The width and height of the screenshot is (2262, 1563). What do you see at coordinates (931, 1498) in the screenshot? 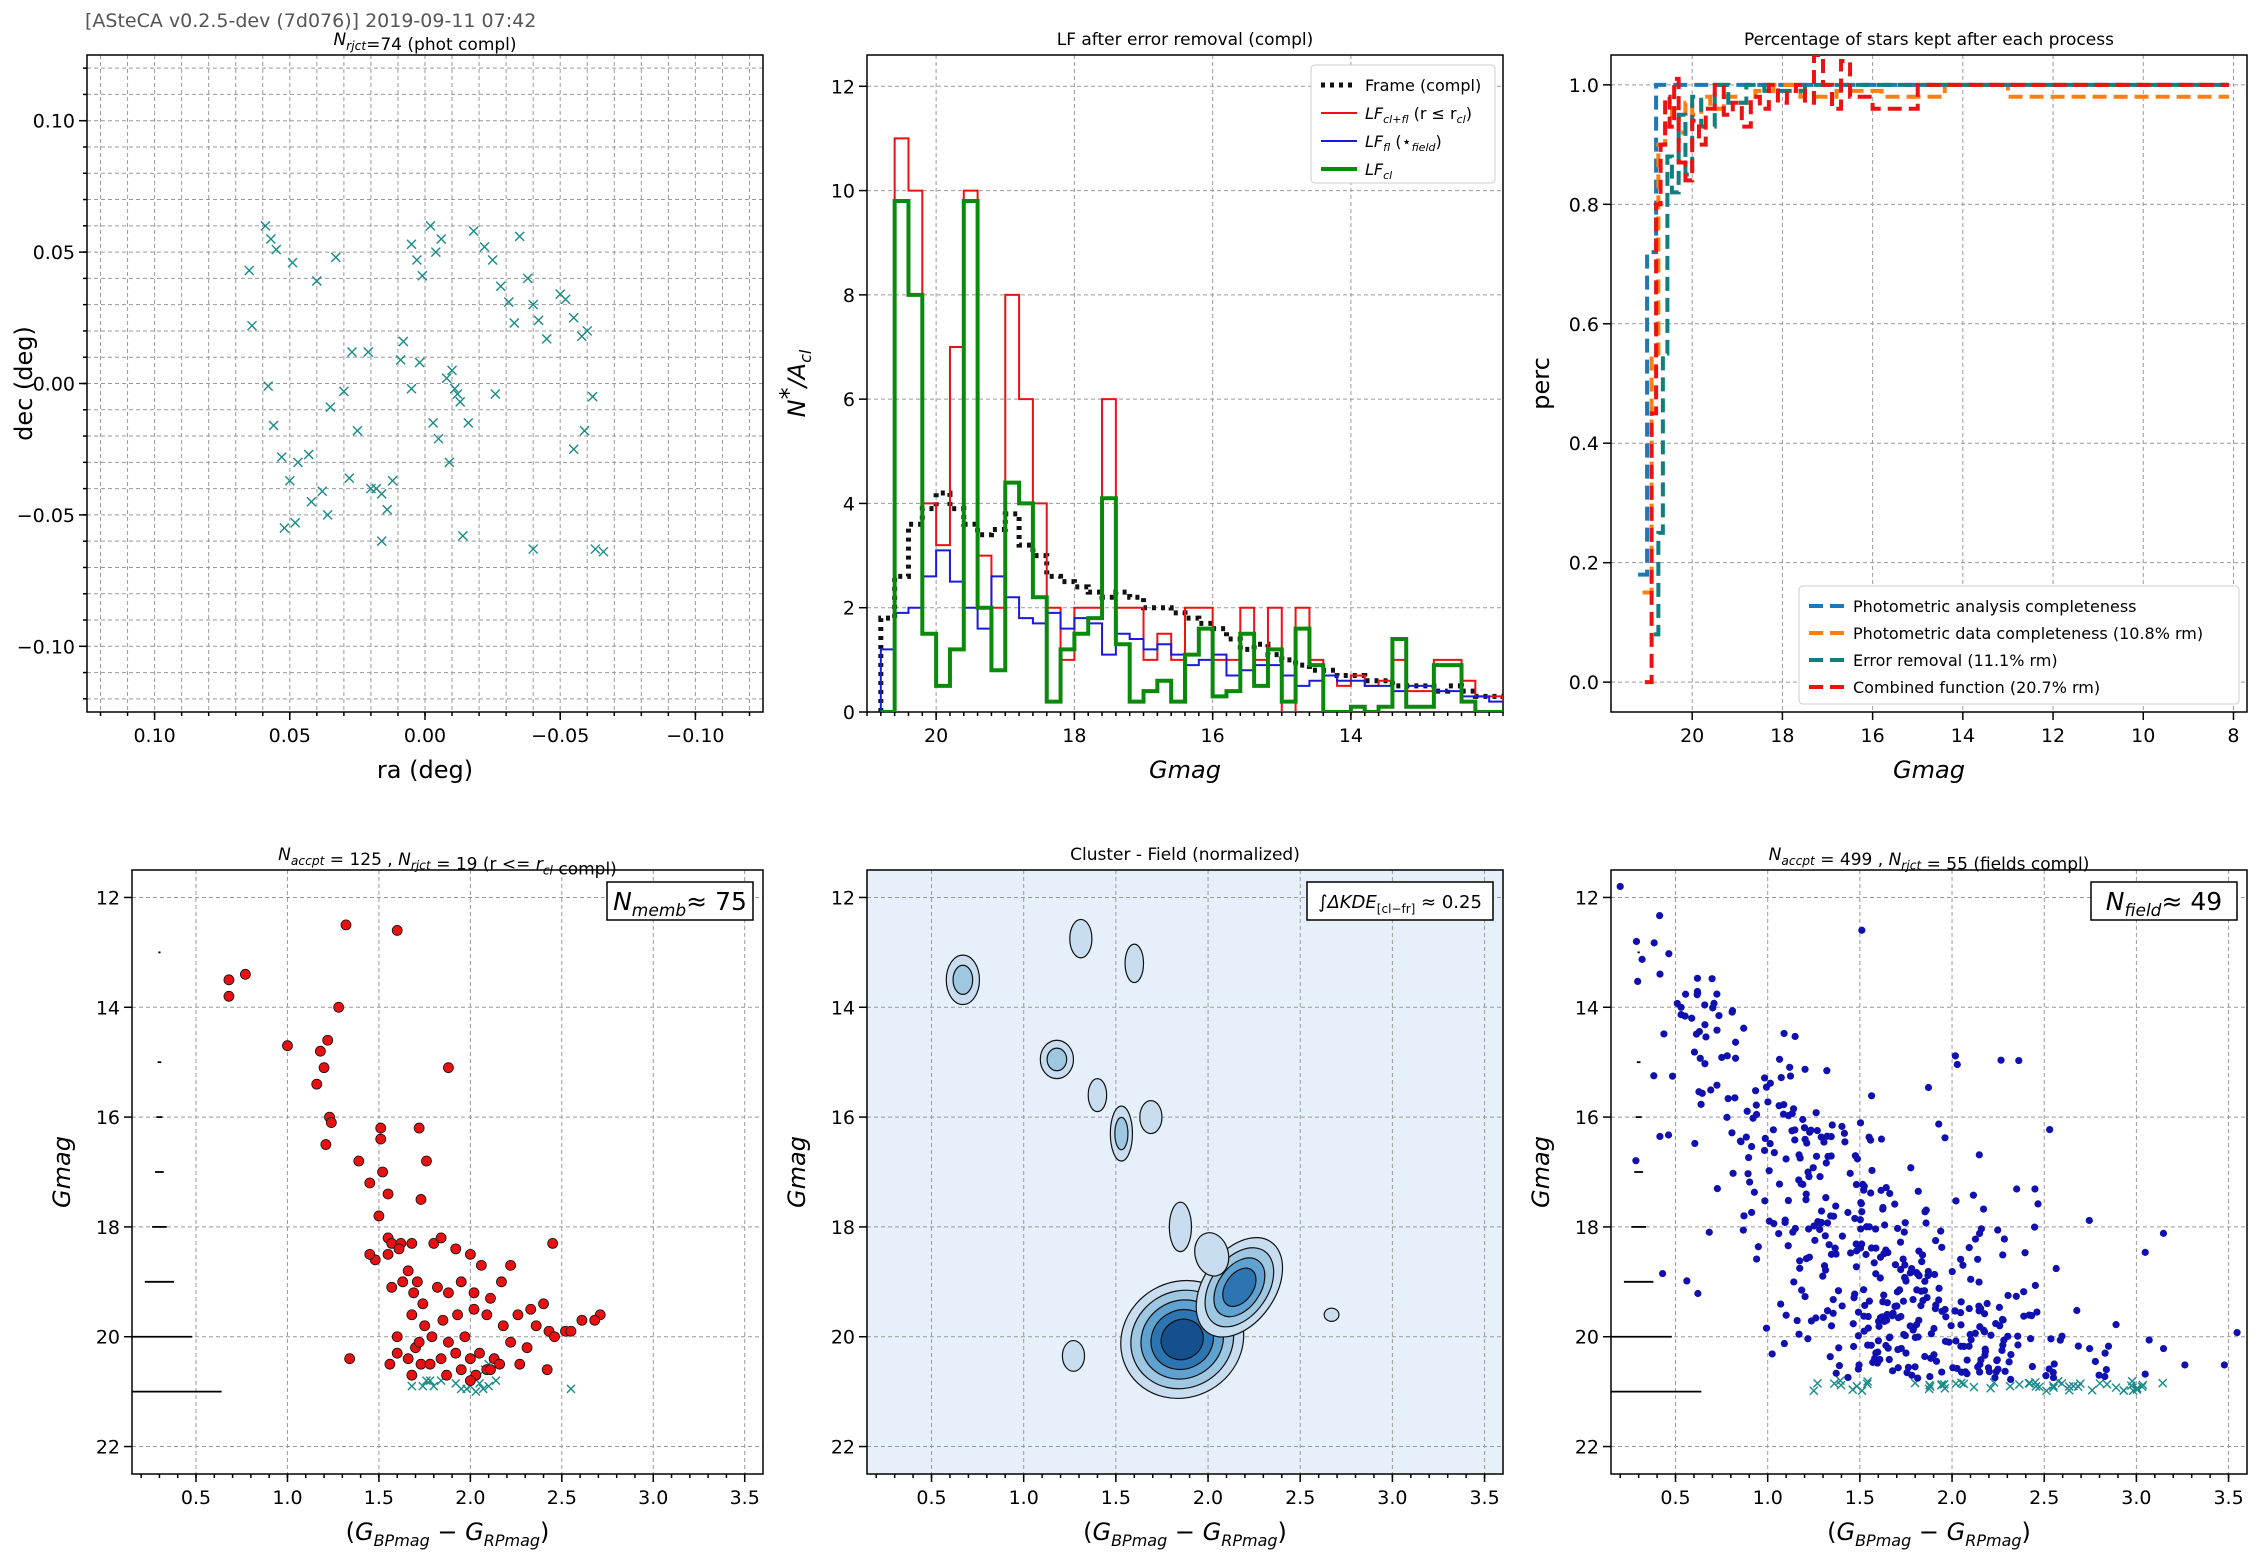
I see `x-tick-label: 0.5` at bounding box center [931, 1498].